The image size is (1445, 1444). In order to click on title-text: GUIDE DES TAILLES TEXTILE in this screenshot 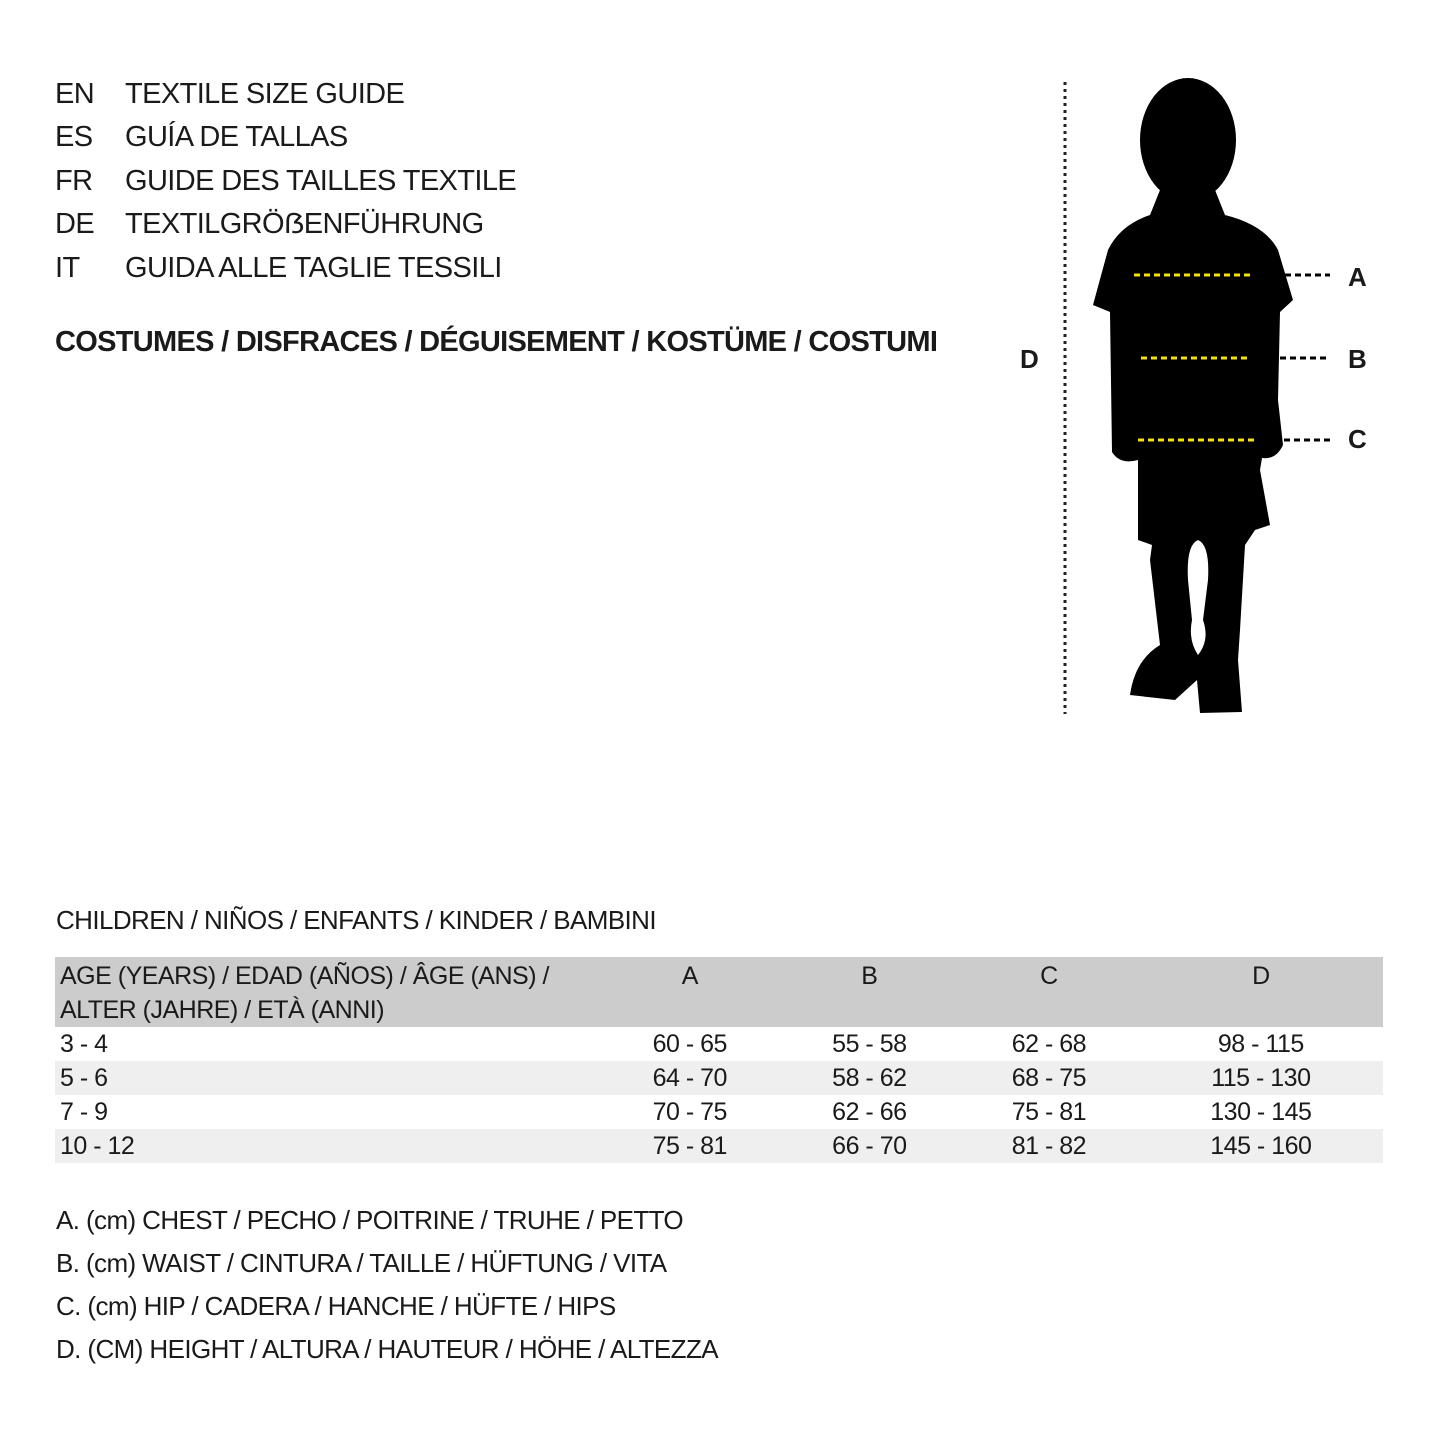, I will do `click(321, 181)`.